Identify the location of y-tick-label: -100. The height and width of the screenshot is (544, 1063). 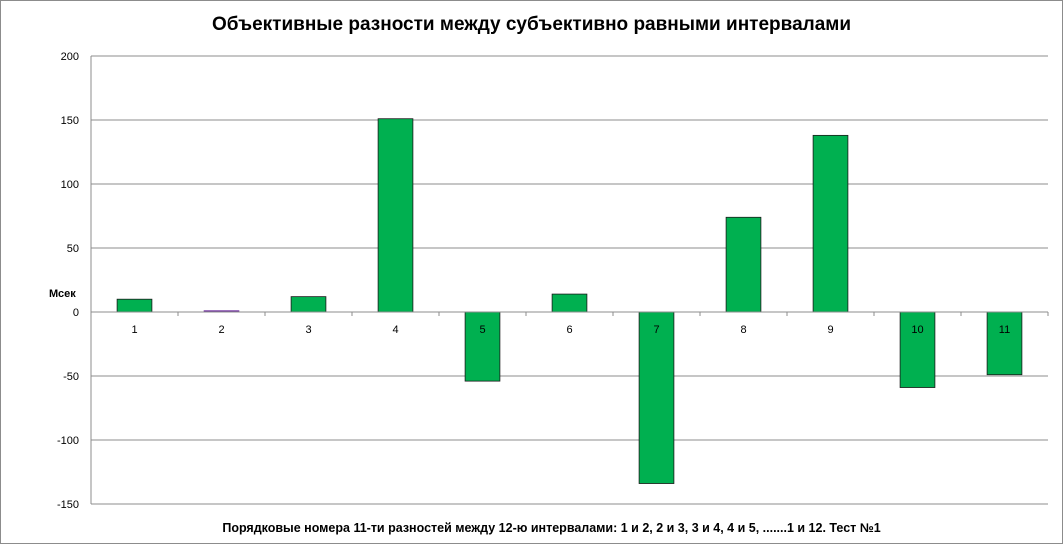
(68, 441).